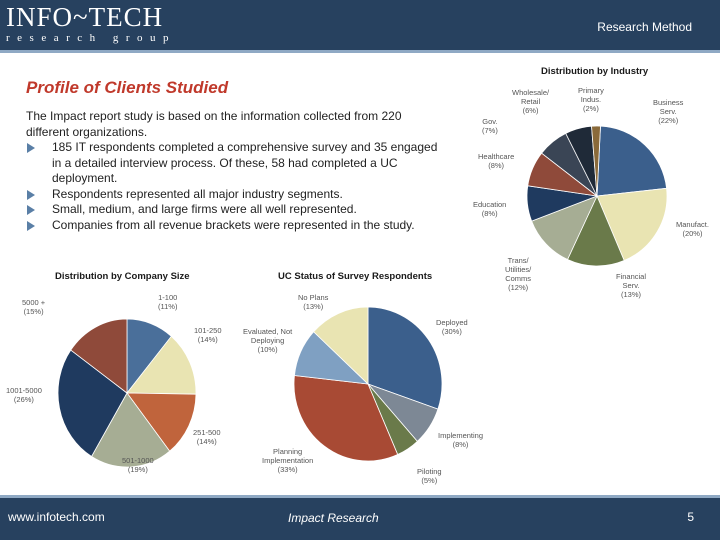 Image resolution: width=720 pixels, height=540 pixels. I want to click on size-pie-chart, so click(127, 393).